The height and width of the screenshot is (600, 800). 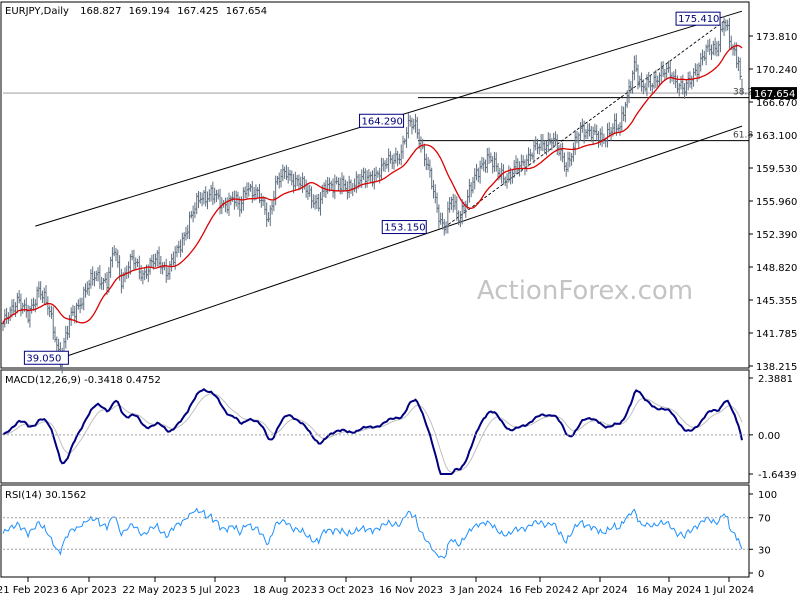 I want to click on date-tick-label: 1 Jul 2024, so click(x=729, y=590).